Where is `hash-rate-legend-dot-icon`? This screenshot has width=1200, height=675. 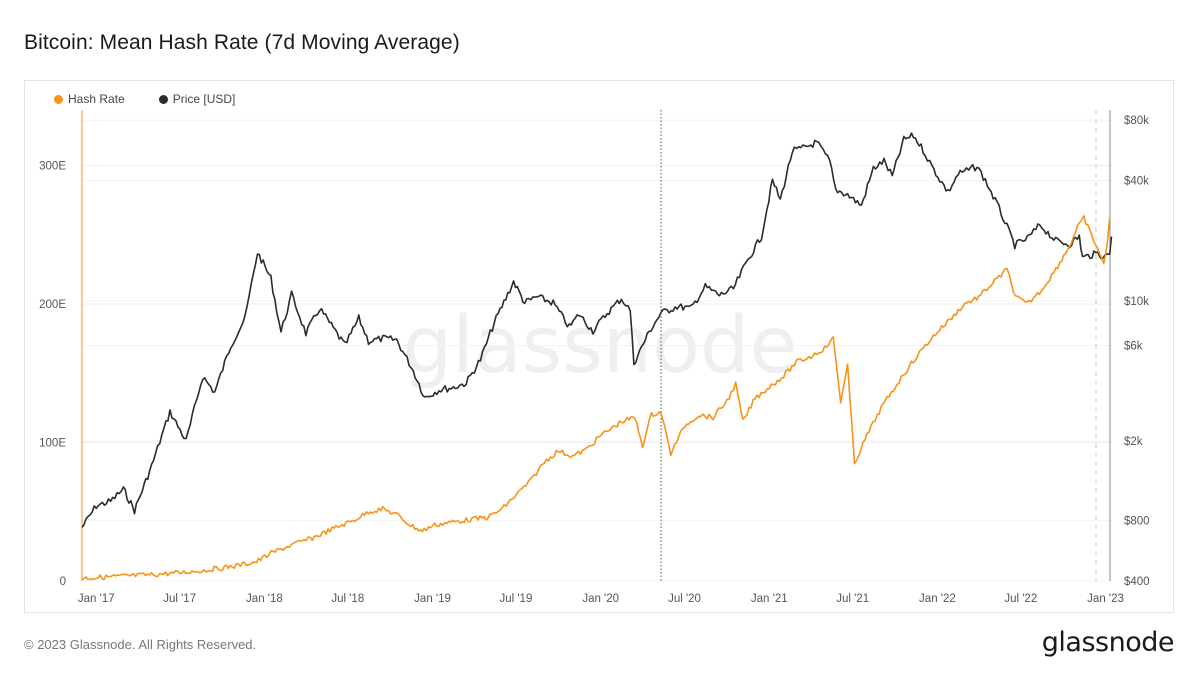
hash-rate-legend-dot-icon is located at coordinates (58, 99).